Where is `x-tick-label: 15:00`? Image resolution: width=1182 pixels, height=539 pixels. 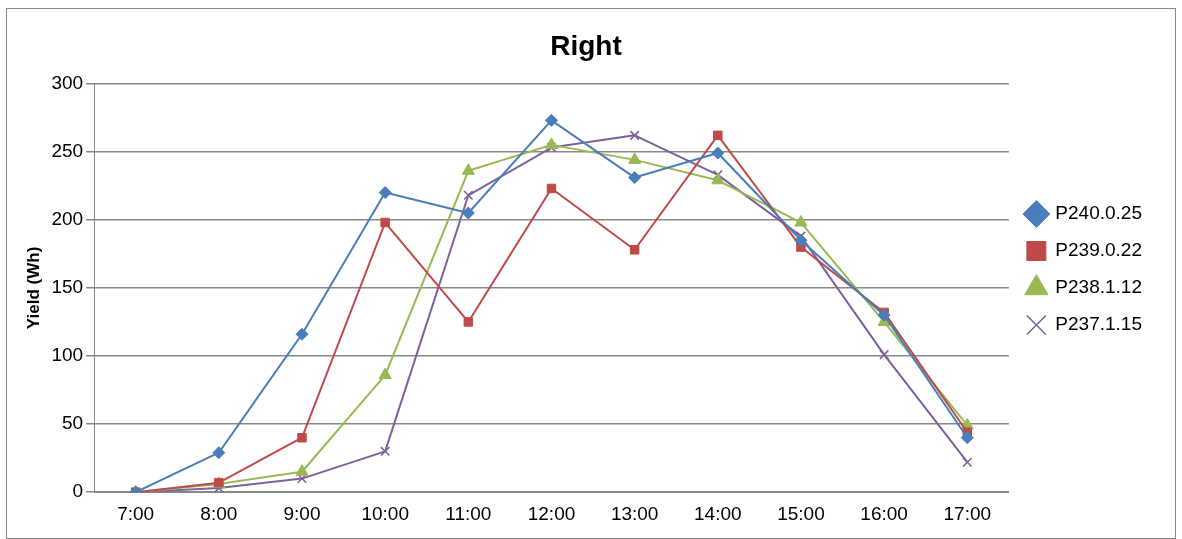
x-tick-label: 15:00 is located at coordinates (801, 513).